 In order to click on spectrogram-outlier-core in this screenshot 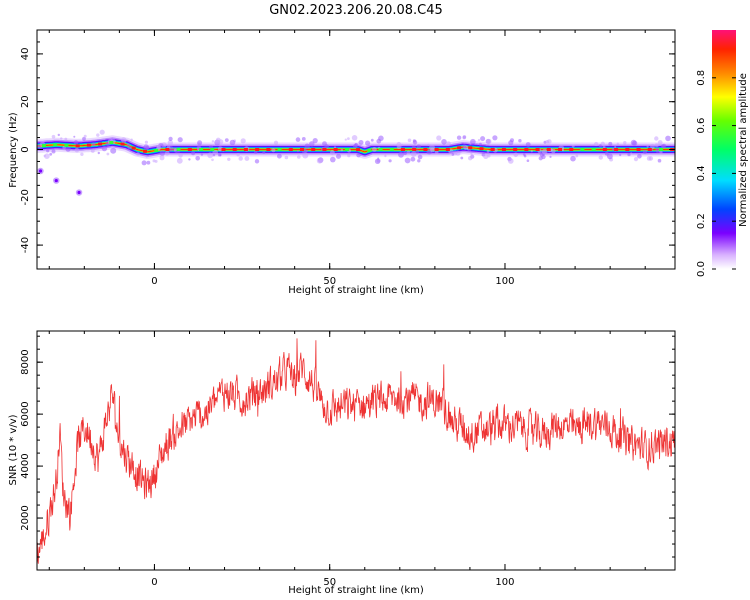, I will do `click(40, 171)`.